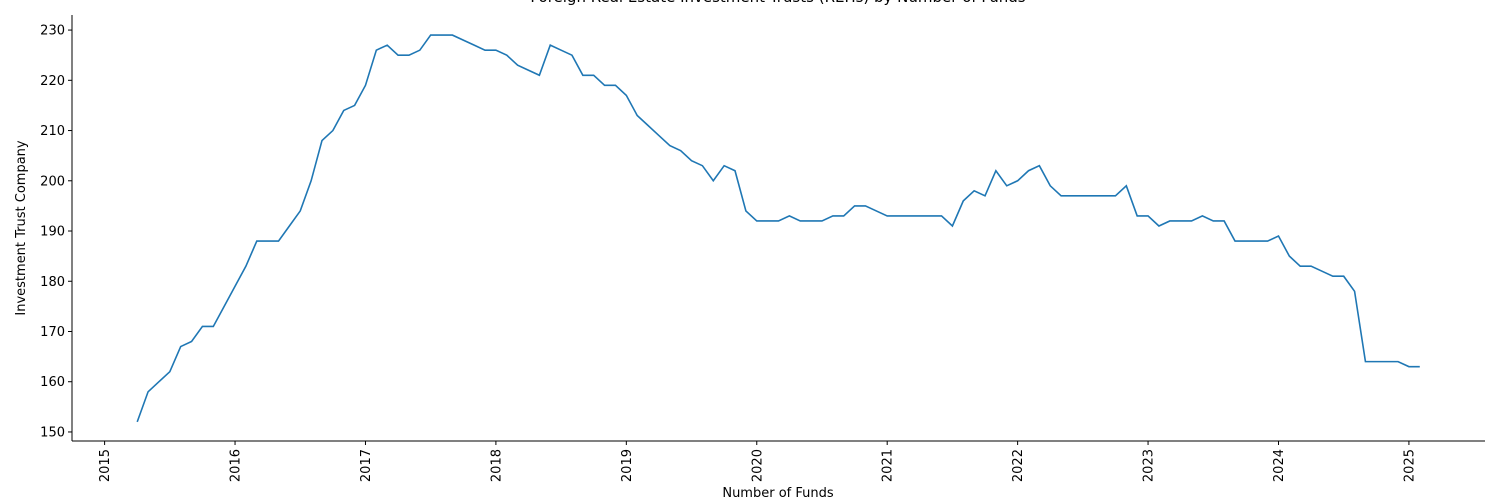 The height and width of the screenshot is (500, 1500). I want to click on y-tick-label: 200, so click(52, 181).